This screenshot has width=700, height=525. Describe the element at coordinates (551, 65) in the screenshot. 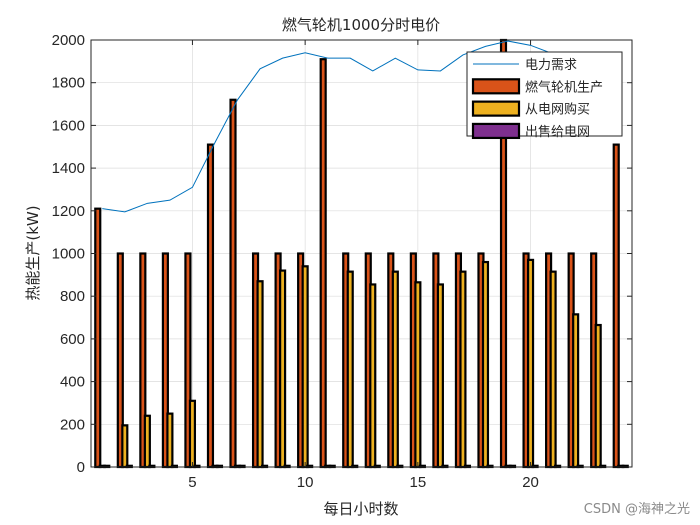

I see `legend-label: 电力需求` at that location.